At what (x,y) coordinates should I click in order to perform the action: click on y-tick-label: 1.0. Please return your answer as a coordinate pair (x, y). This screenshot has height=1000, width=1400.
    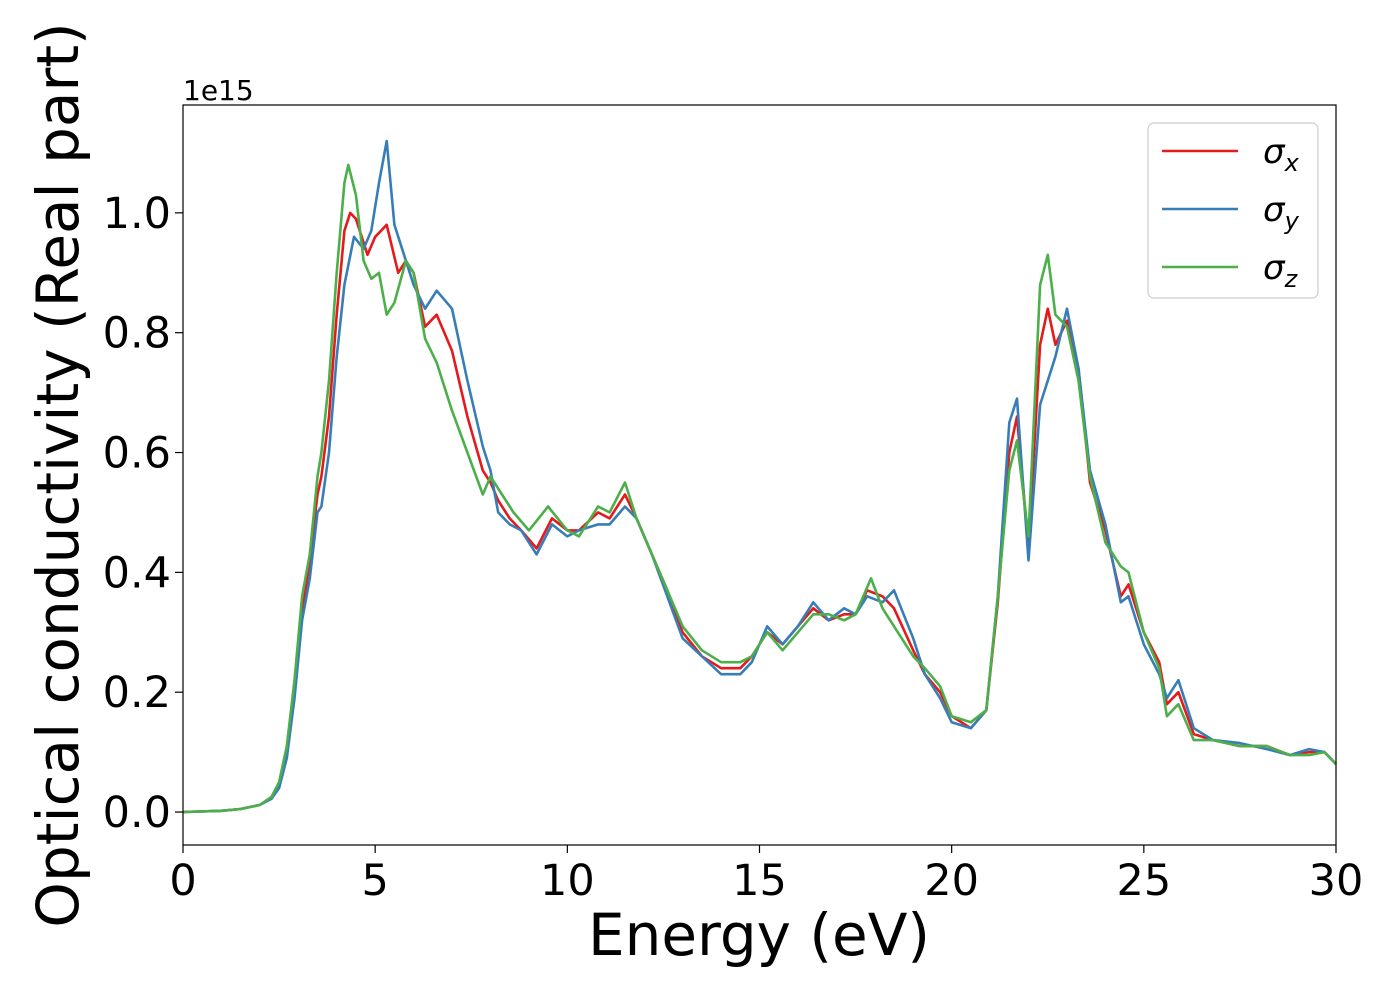
    Looking at the image, I should click on (137, 214).